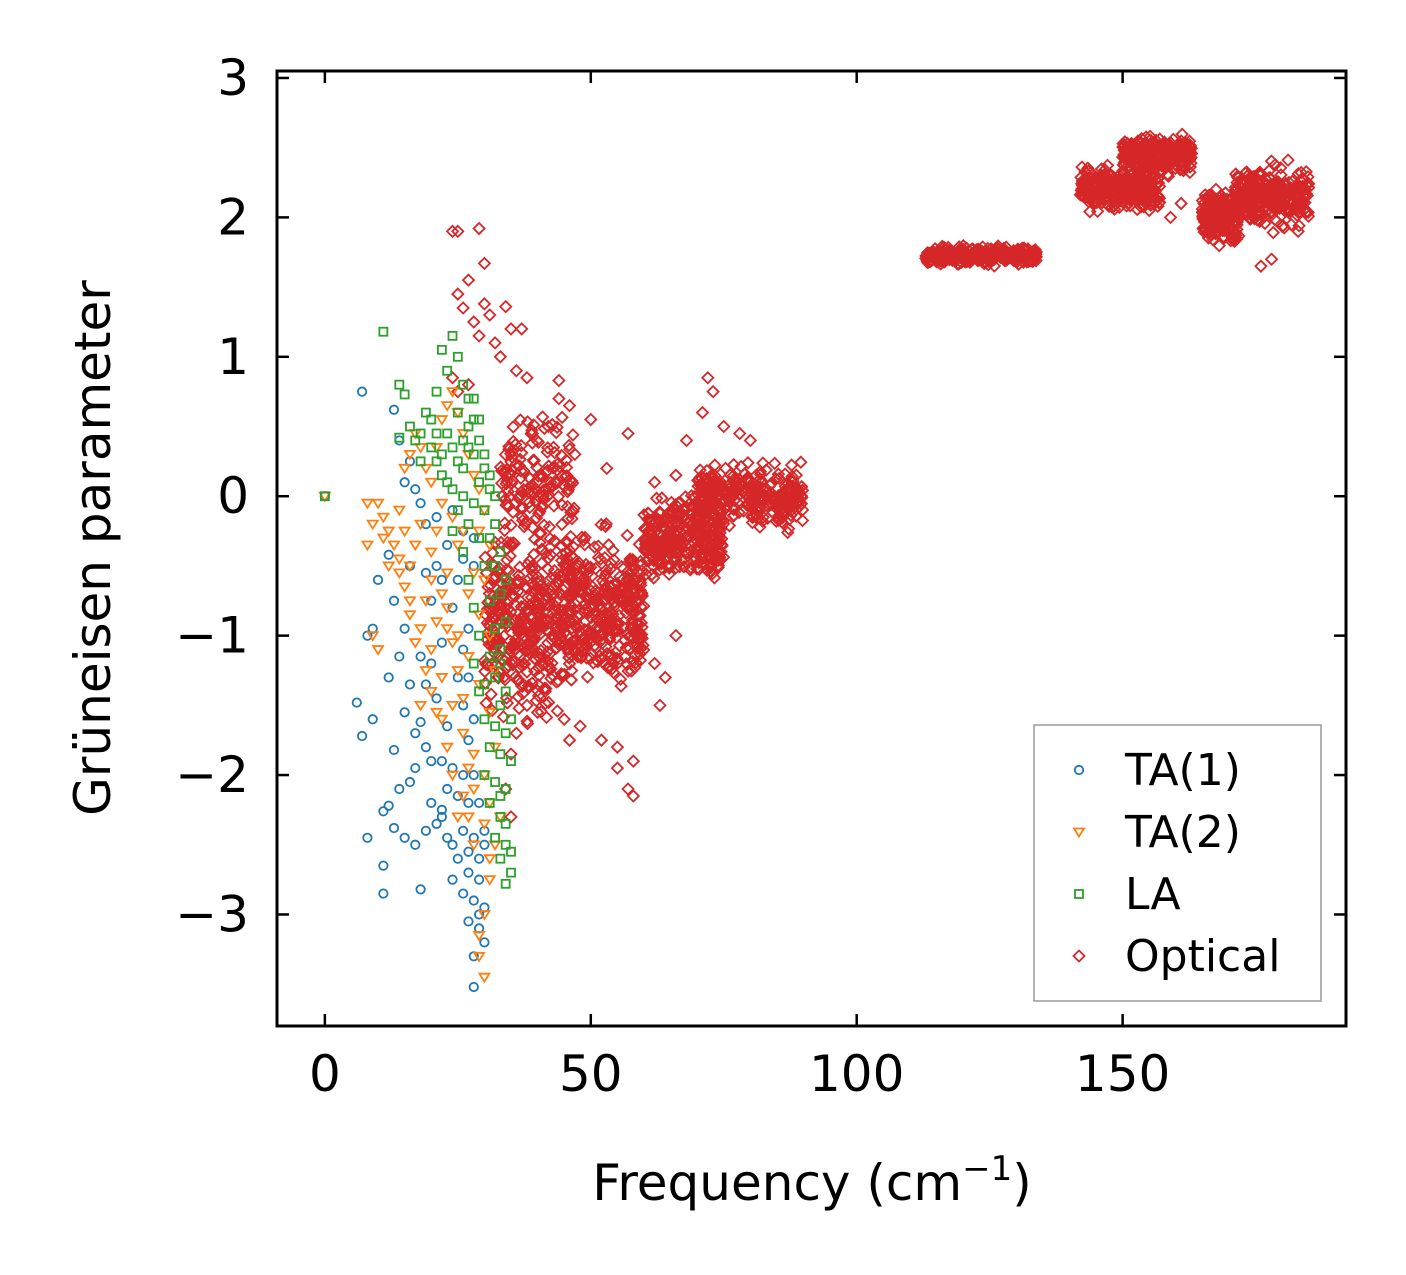 The width and height of the screenshot is (1406, 1275). I want to click on x-tick-label: 0, so click(325, 1074).